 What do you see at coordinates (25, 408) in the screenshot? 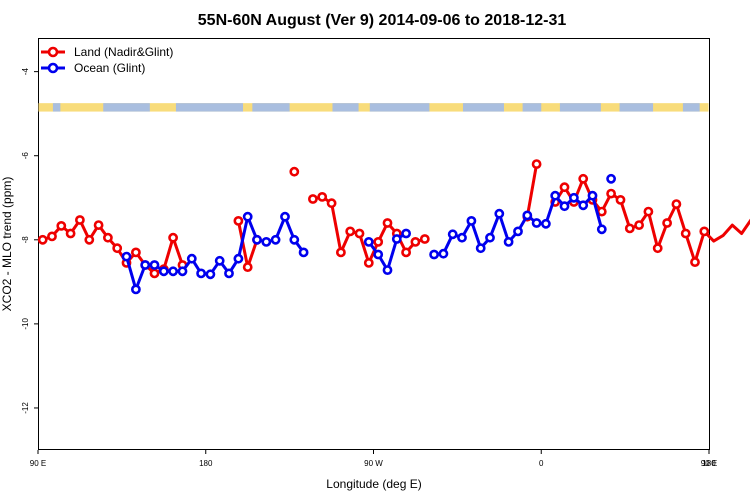
I see `y-tick-label: -12` at bounding box center [25, 408].